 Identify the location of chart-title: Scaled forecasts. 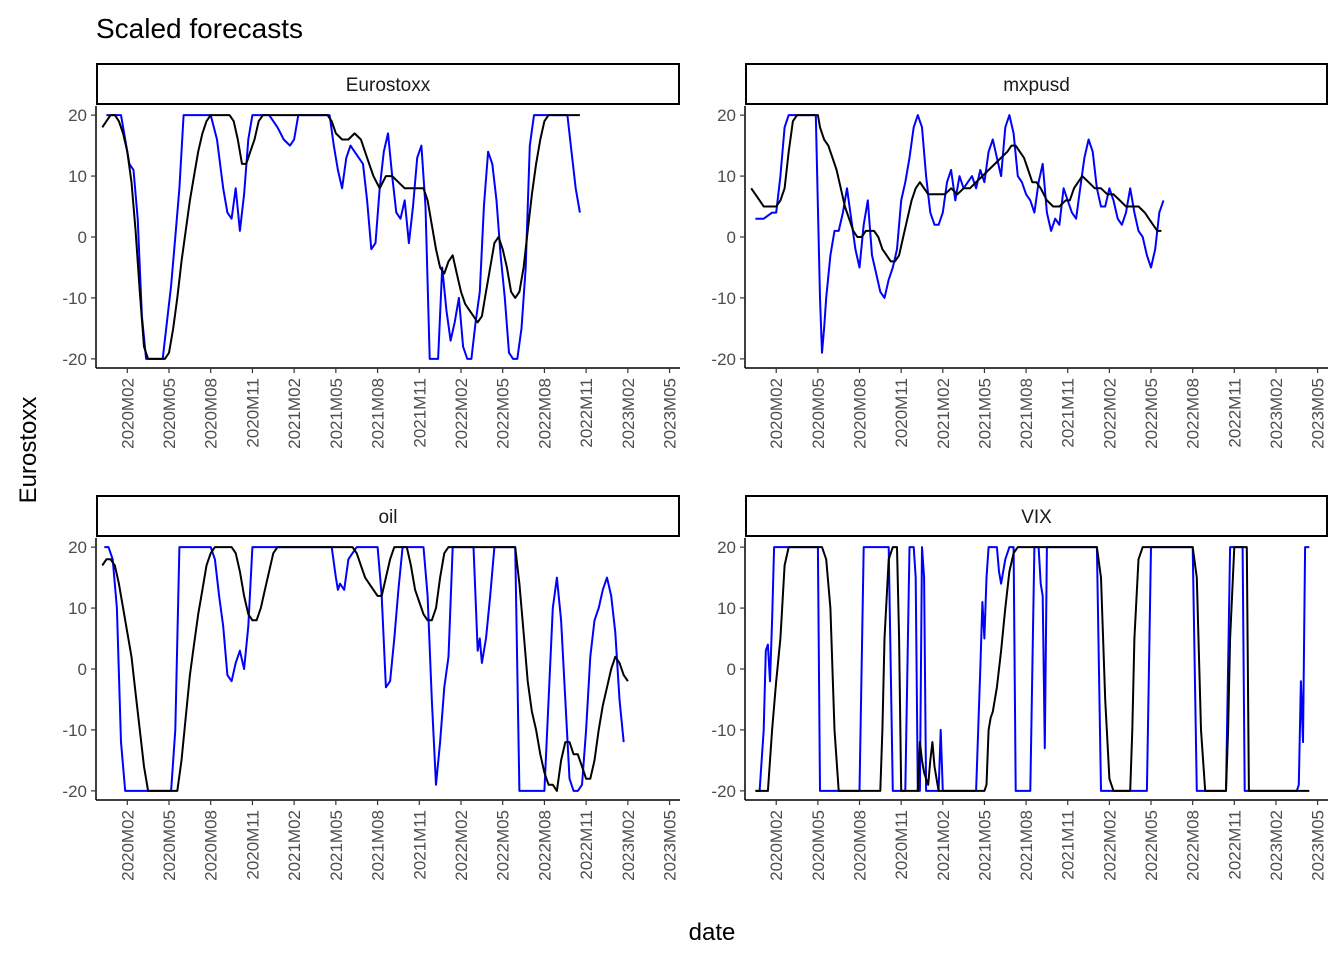
(199, 28).